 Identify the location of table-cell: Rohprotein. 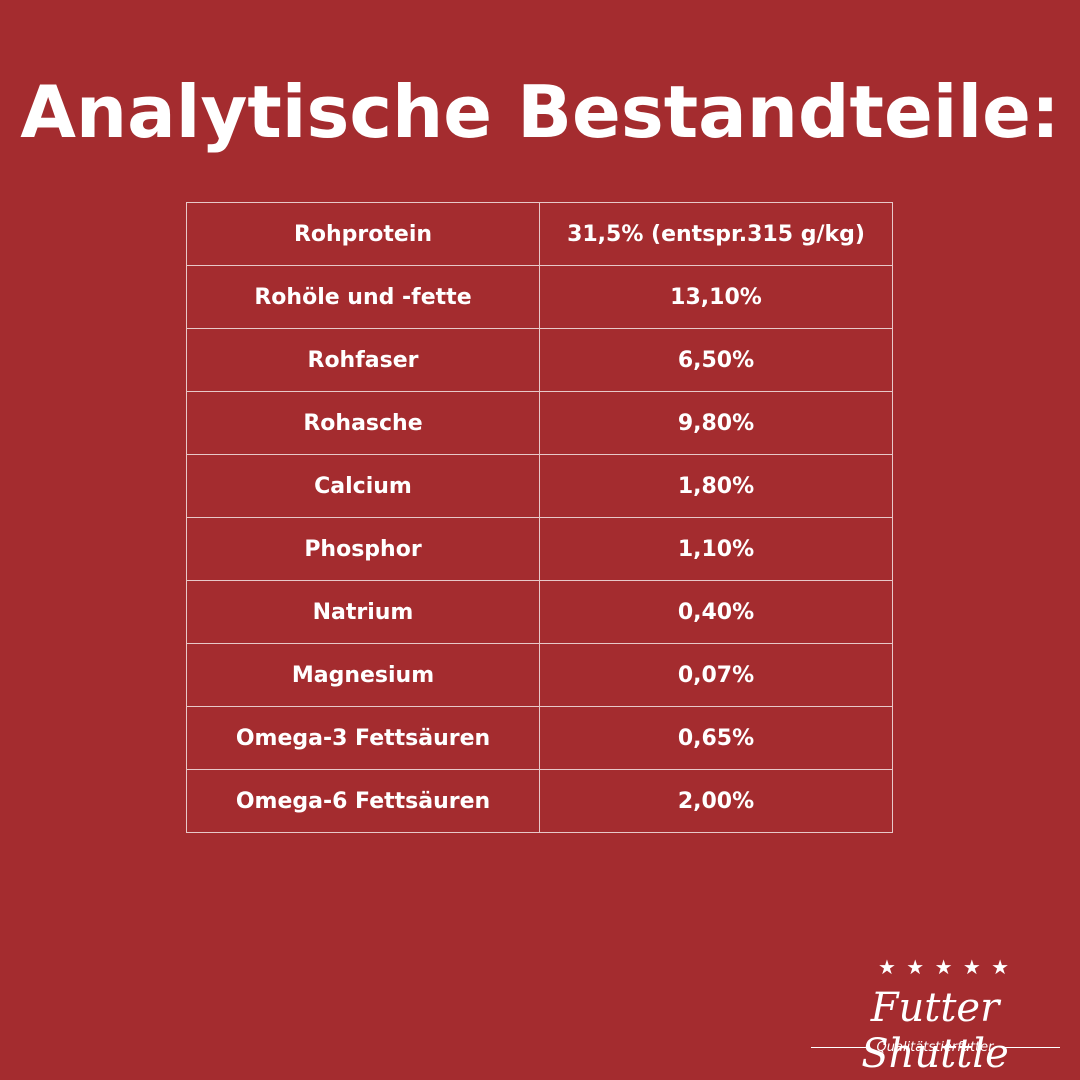
(363, 234).